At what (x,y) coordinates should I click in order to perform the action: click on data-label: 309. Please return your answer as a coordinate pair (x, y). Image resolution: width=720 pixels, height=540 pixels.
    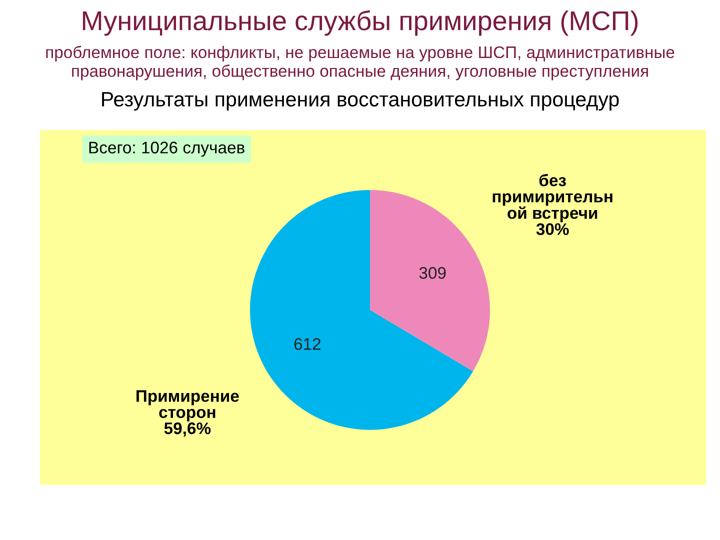
    Looking at the image, I should click on (432, 273).